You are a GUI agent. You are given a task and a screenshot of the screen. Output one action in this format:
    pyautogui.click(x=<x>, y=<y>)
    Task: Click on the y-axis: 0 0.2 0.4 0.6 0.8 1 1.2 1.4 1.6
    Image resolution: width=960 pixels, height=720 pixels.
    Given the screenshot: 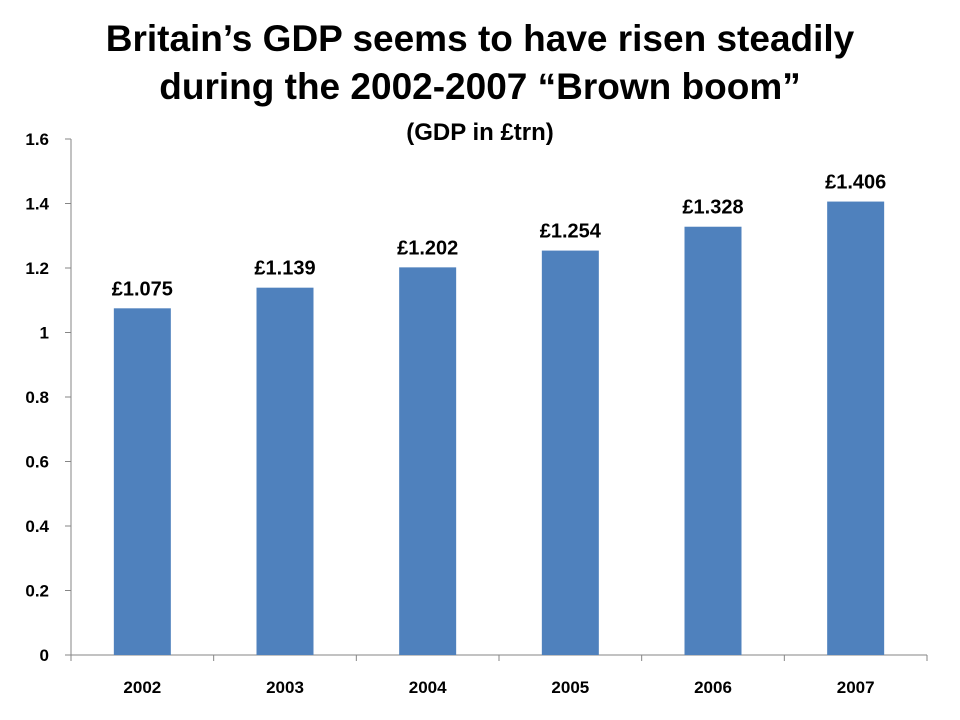 What is the action you would take?
    pyautogui.click(x=48, y=397)
    